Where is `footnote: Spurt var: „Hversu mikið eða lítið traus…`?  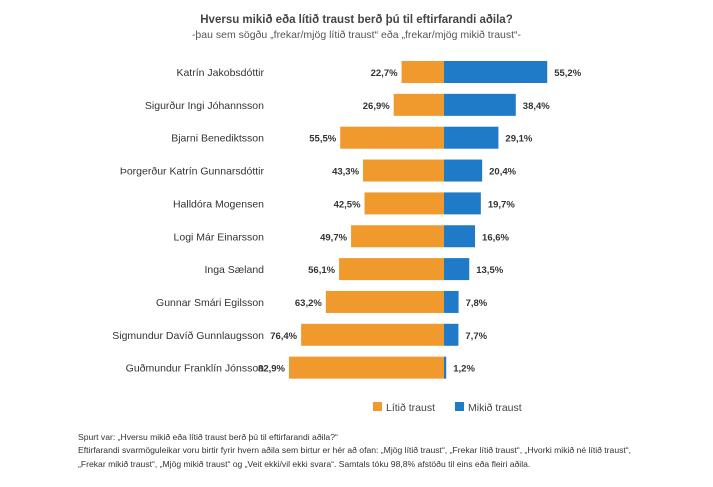
footnote: Spurt var: „Hversu mikið eða lítið traus… is located at coordinates (388, 451).